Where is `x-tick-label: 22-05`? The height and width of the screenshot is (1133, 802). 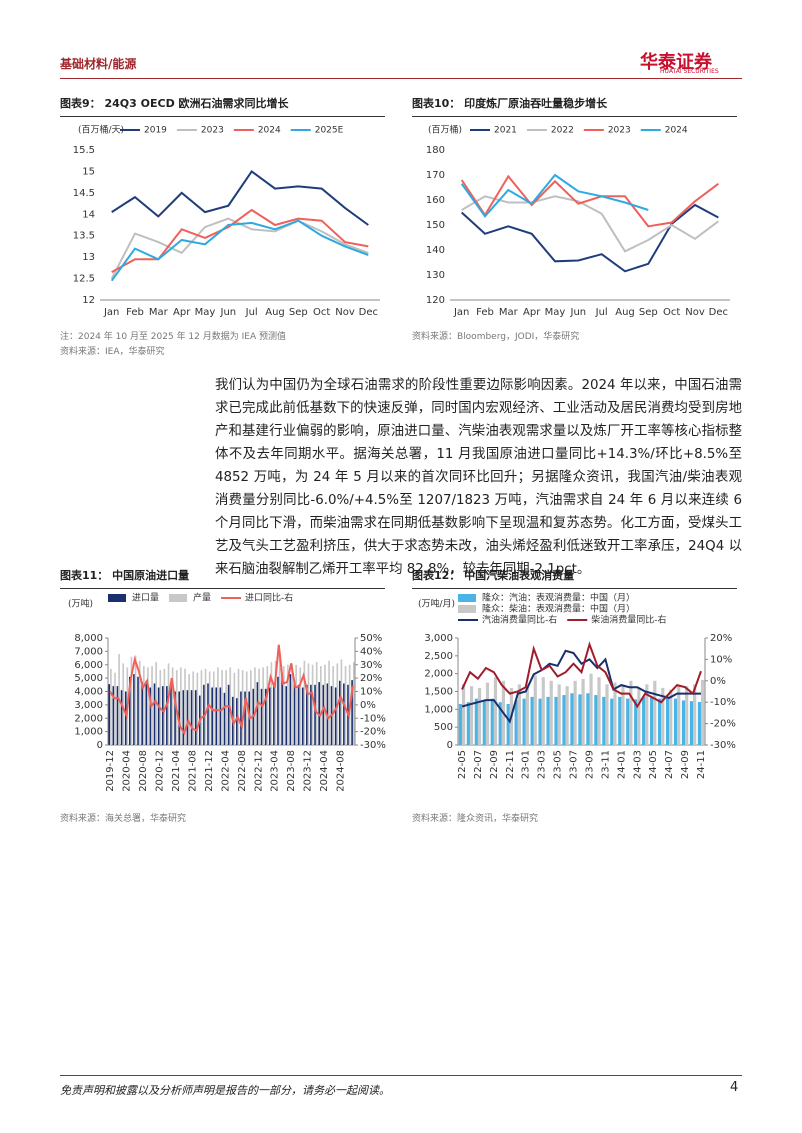 x-tick-label: 22-05 is located at coordinates (462, 764).